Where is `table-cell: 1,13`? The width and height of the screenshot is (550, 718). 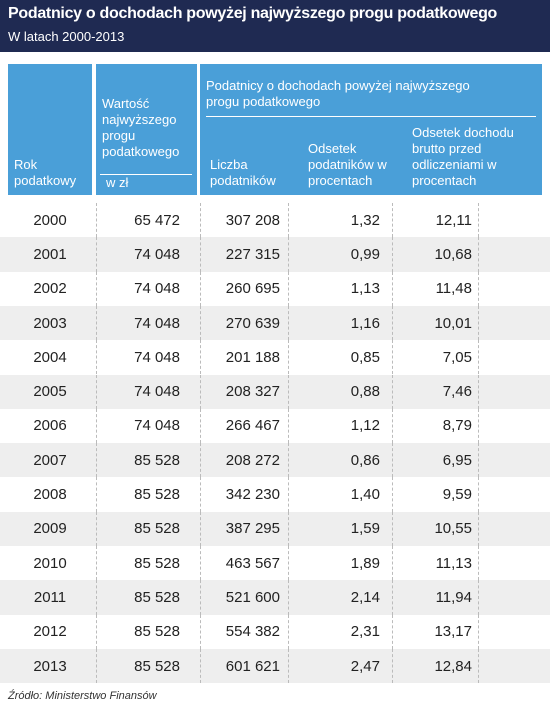
table-cell: 1,13 is located at coordinates (365, 289).